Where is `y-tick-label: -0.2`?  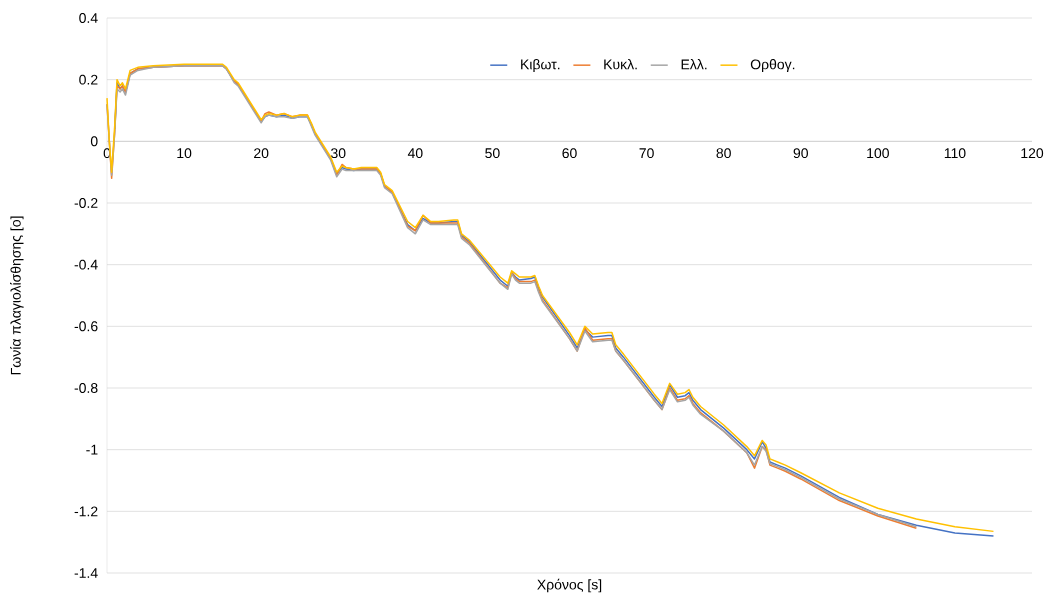 y-tick-label: -0.2 is located at coordinates (86, 203).